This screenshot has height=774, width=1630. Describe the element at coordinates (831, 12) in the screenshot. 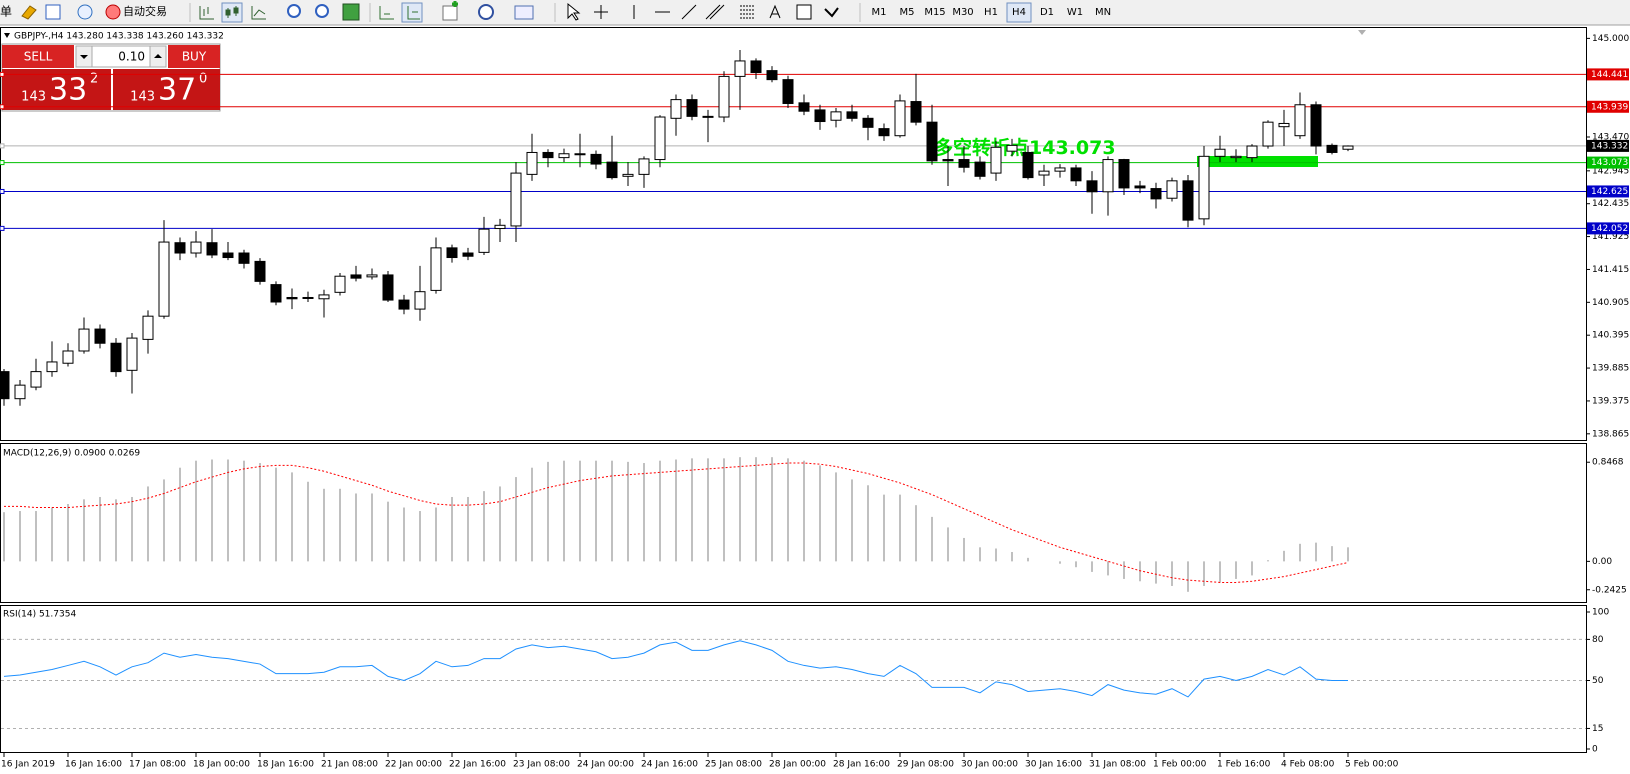

I see `icon-arrows` at that location.